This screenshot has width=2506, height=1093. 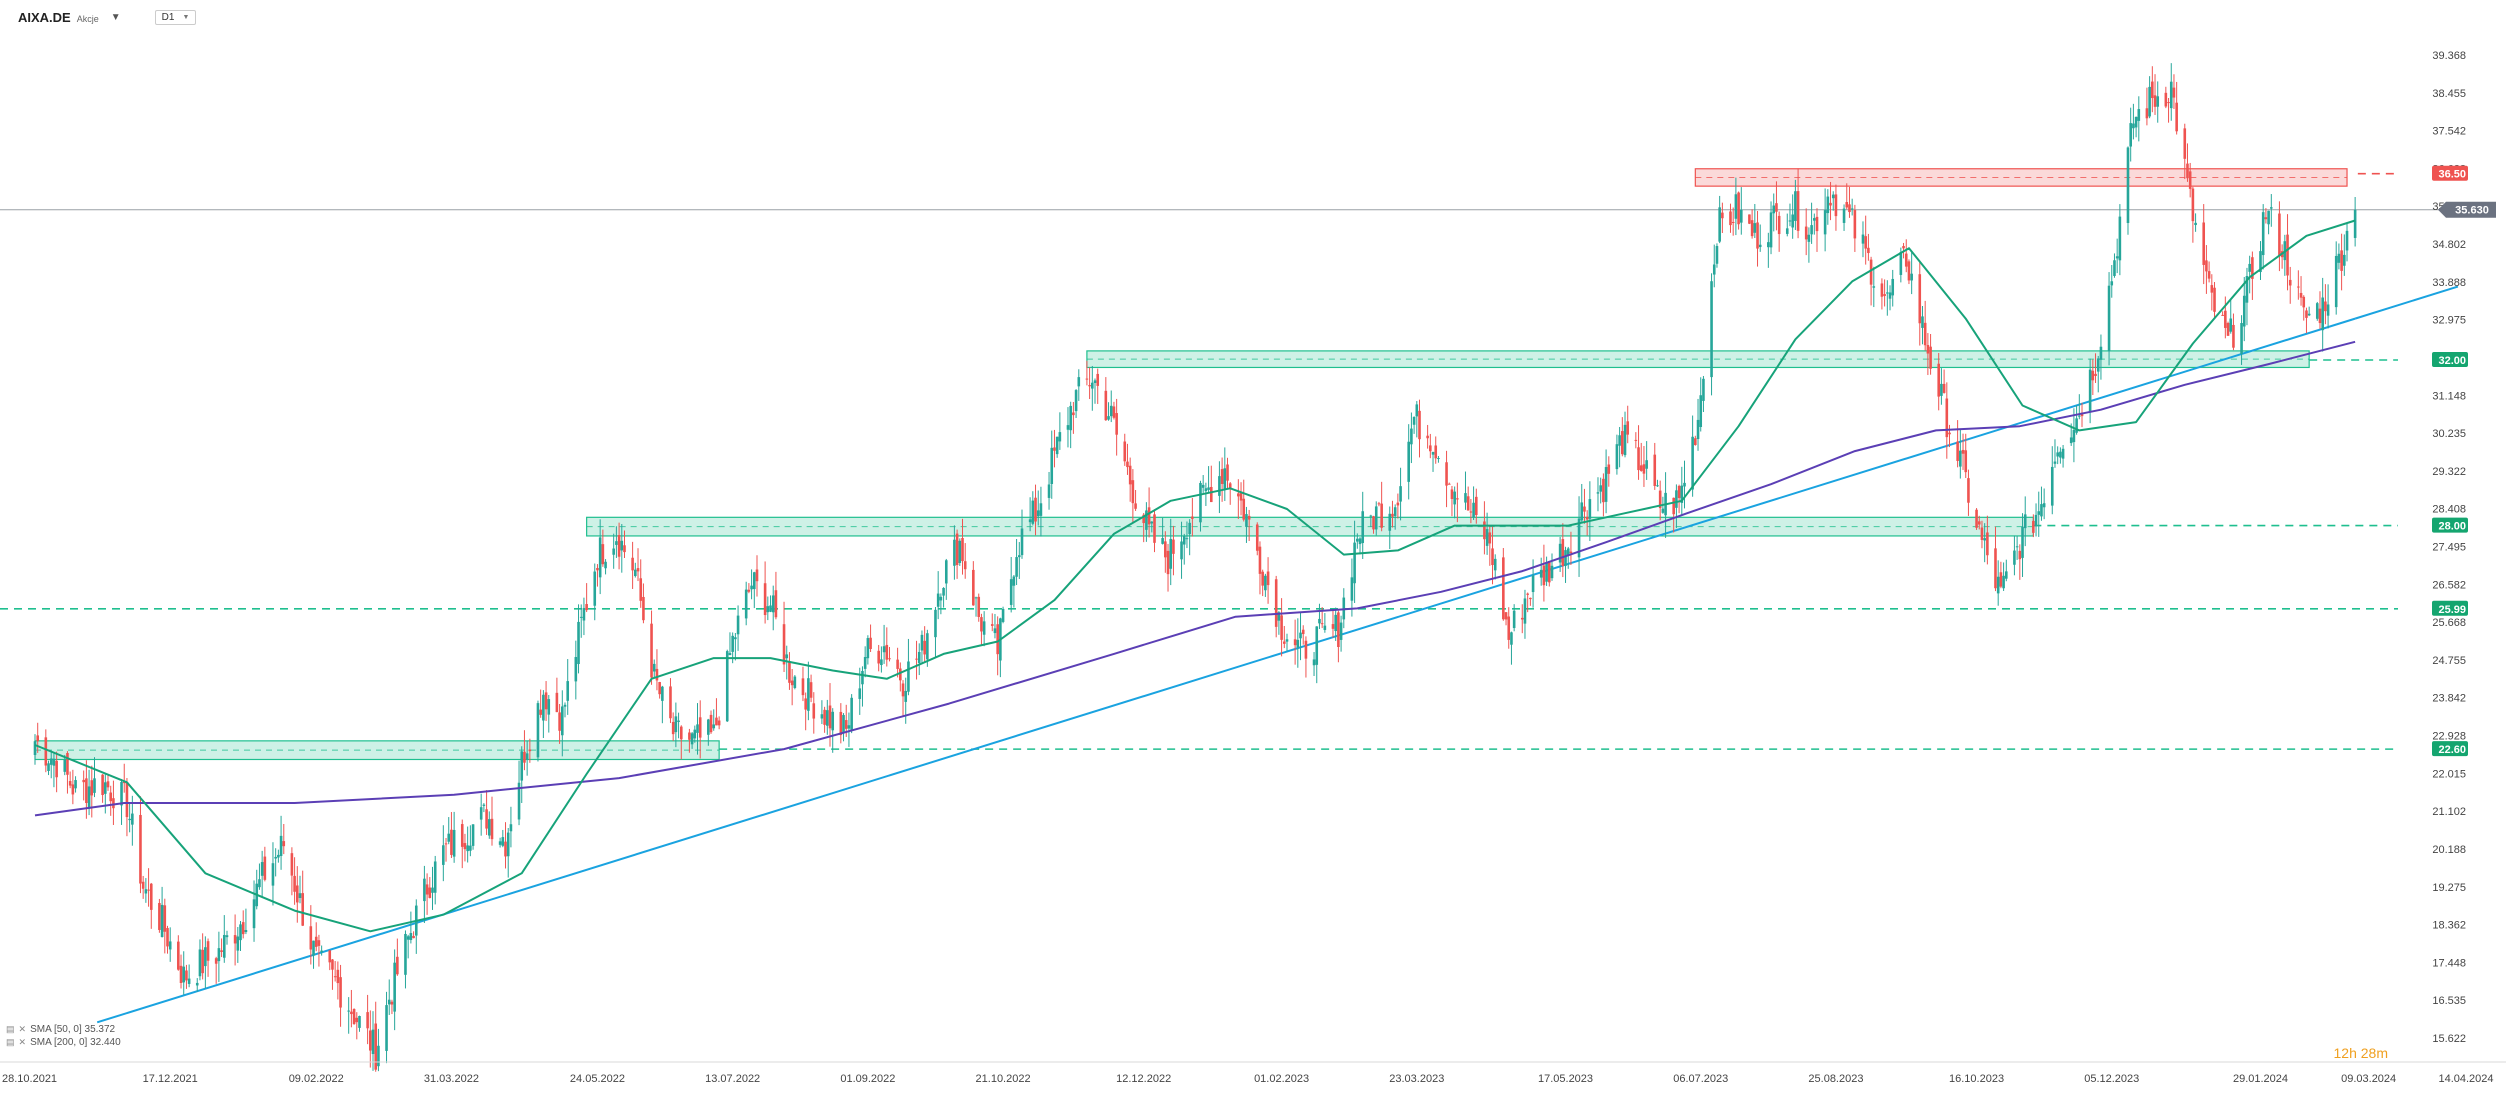 I want to click on candle-countdown: 12h 28m, so click(x=2361, y=1053).